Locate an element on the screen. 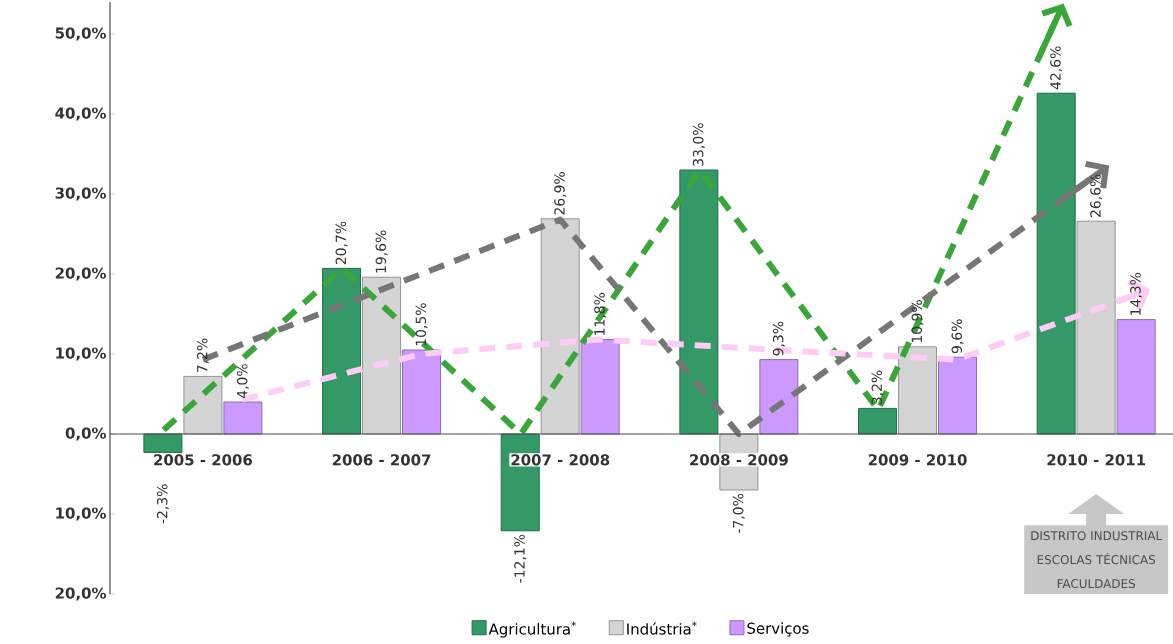  y-tick-label: 50,0% is located at coordinates (81, 34).